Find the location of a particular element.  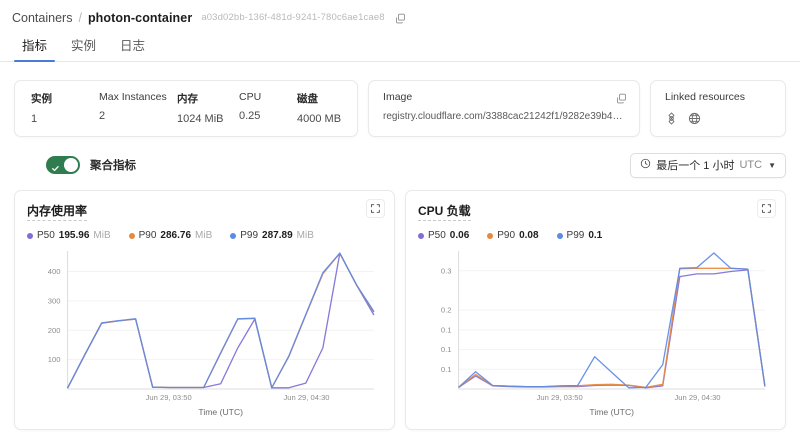

memory-chart-title: 内存使用率 is located at coordinates (57, 211).